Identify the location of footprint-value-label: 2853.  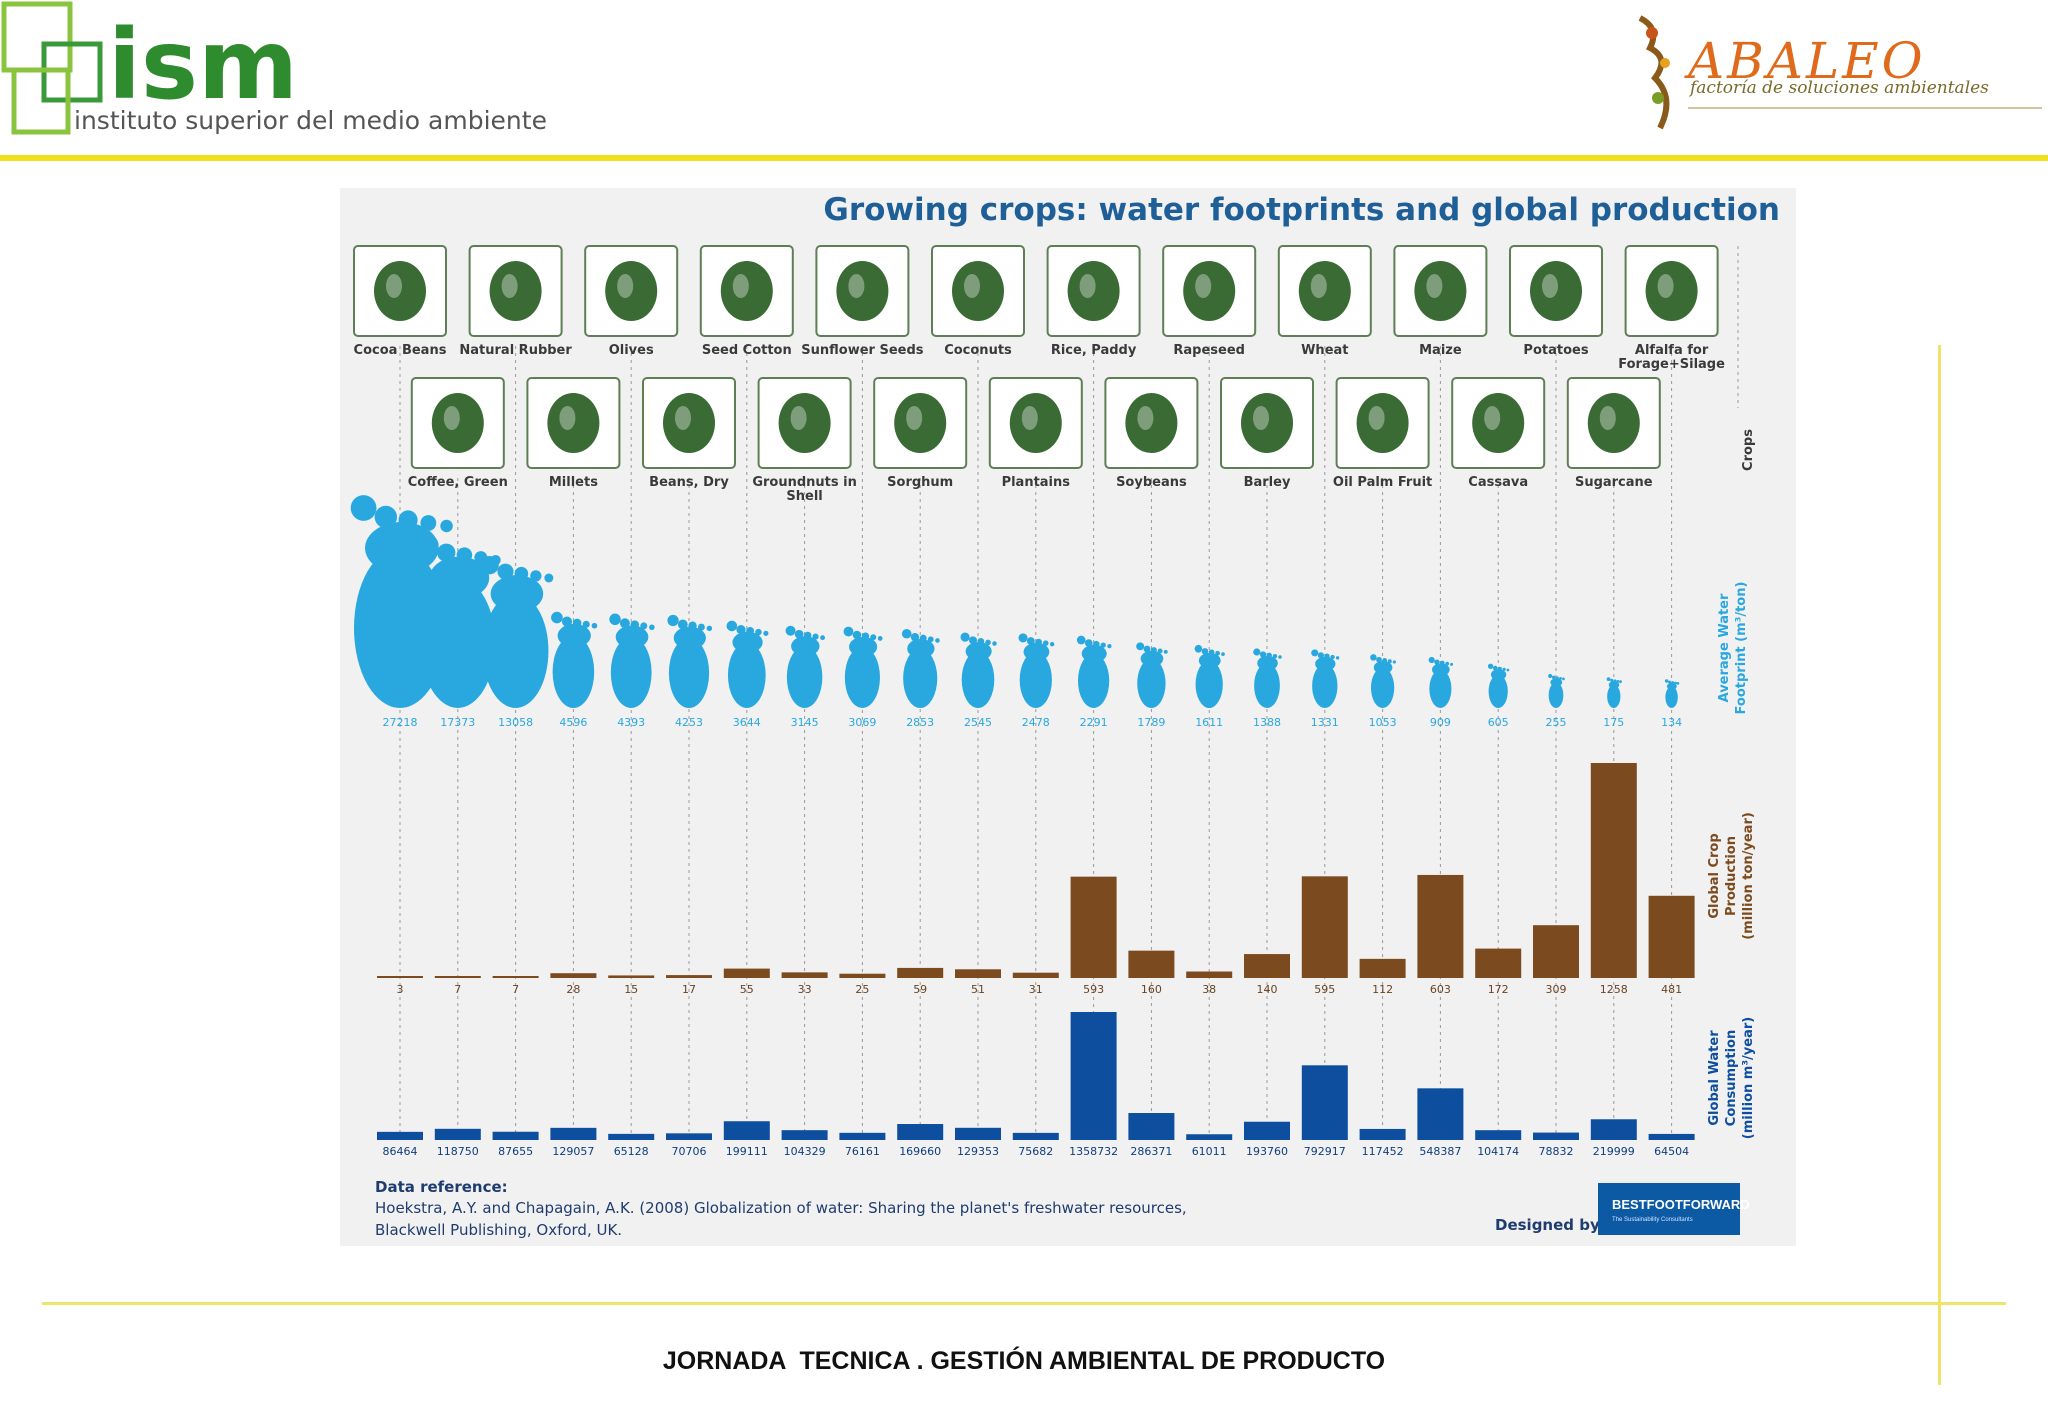
(920, 722).